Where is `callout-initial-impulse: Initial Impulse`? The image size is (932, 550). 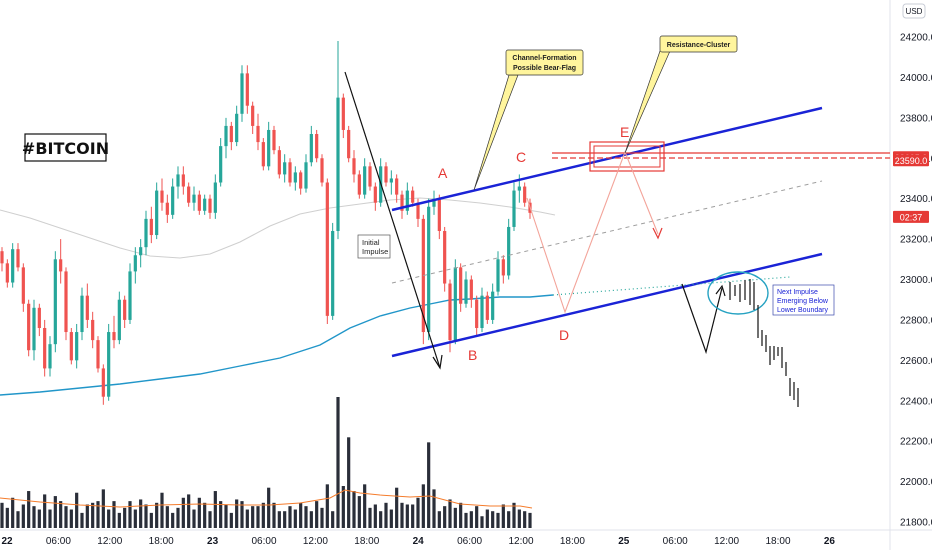
callout-initial-impulse: Initial Impulse is located at coordinates (374, 246).